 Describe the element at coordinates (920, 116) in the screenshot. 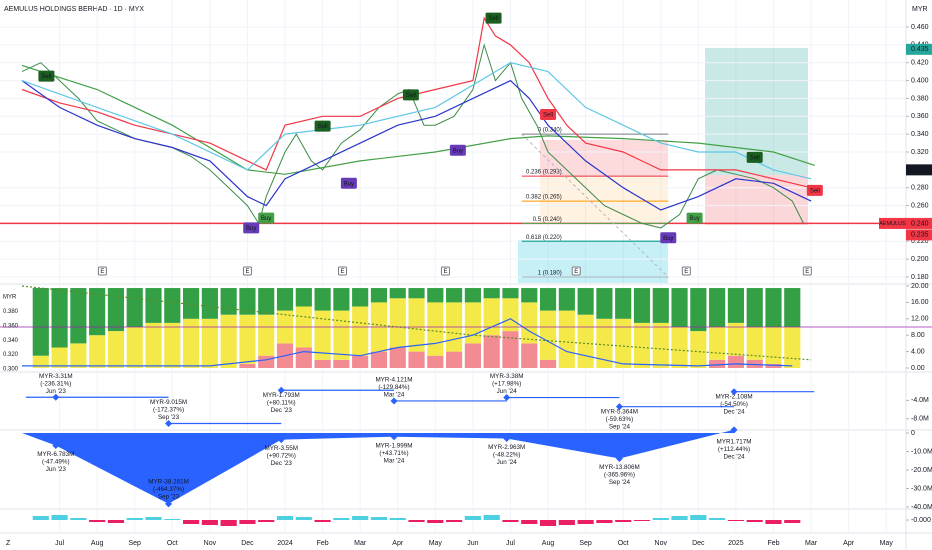

I see `y-tick-label: 0.360` at that location.